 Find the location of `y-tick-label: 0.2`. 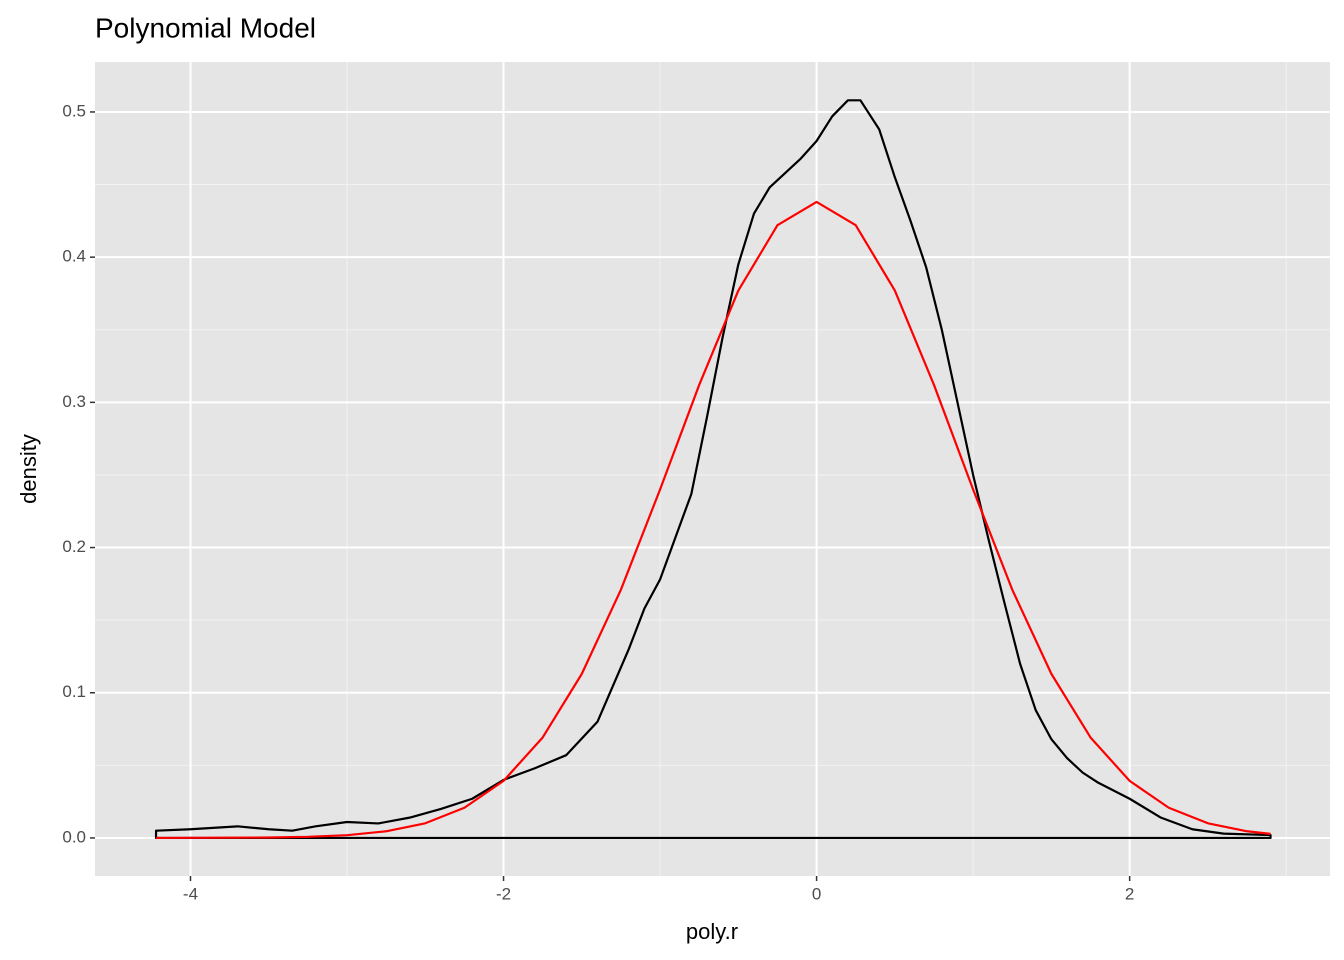

y-tick-label: 0.2 is located at coordinates (74, 546).